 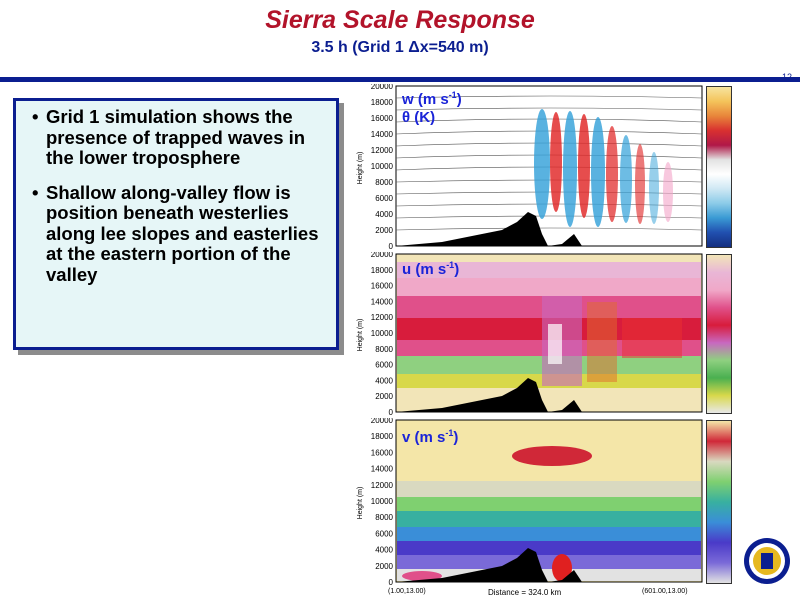 I want to click on v-colorbar, so click(x=719, y=502).